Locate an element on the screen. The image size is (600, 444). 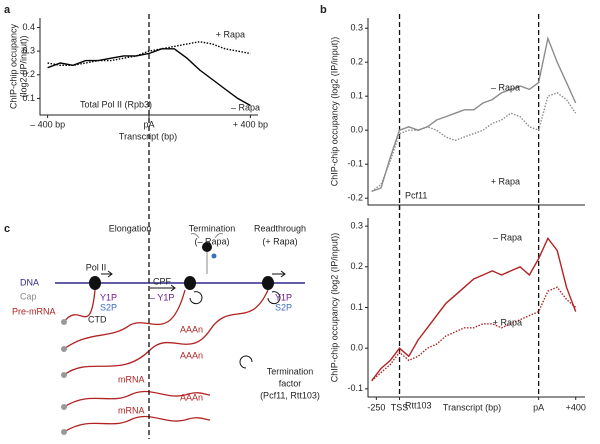
arrows is located at coordinates (193, 281).